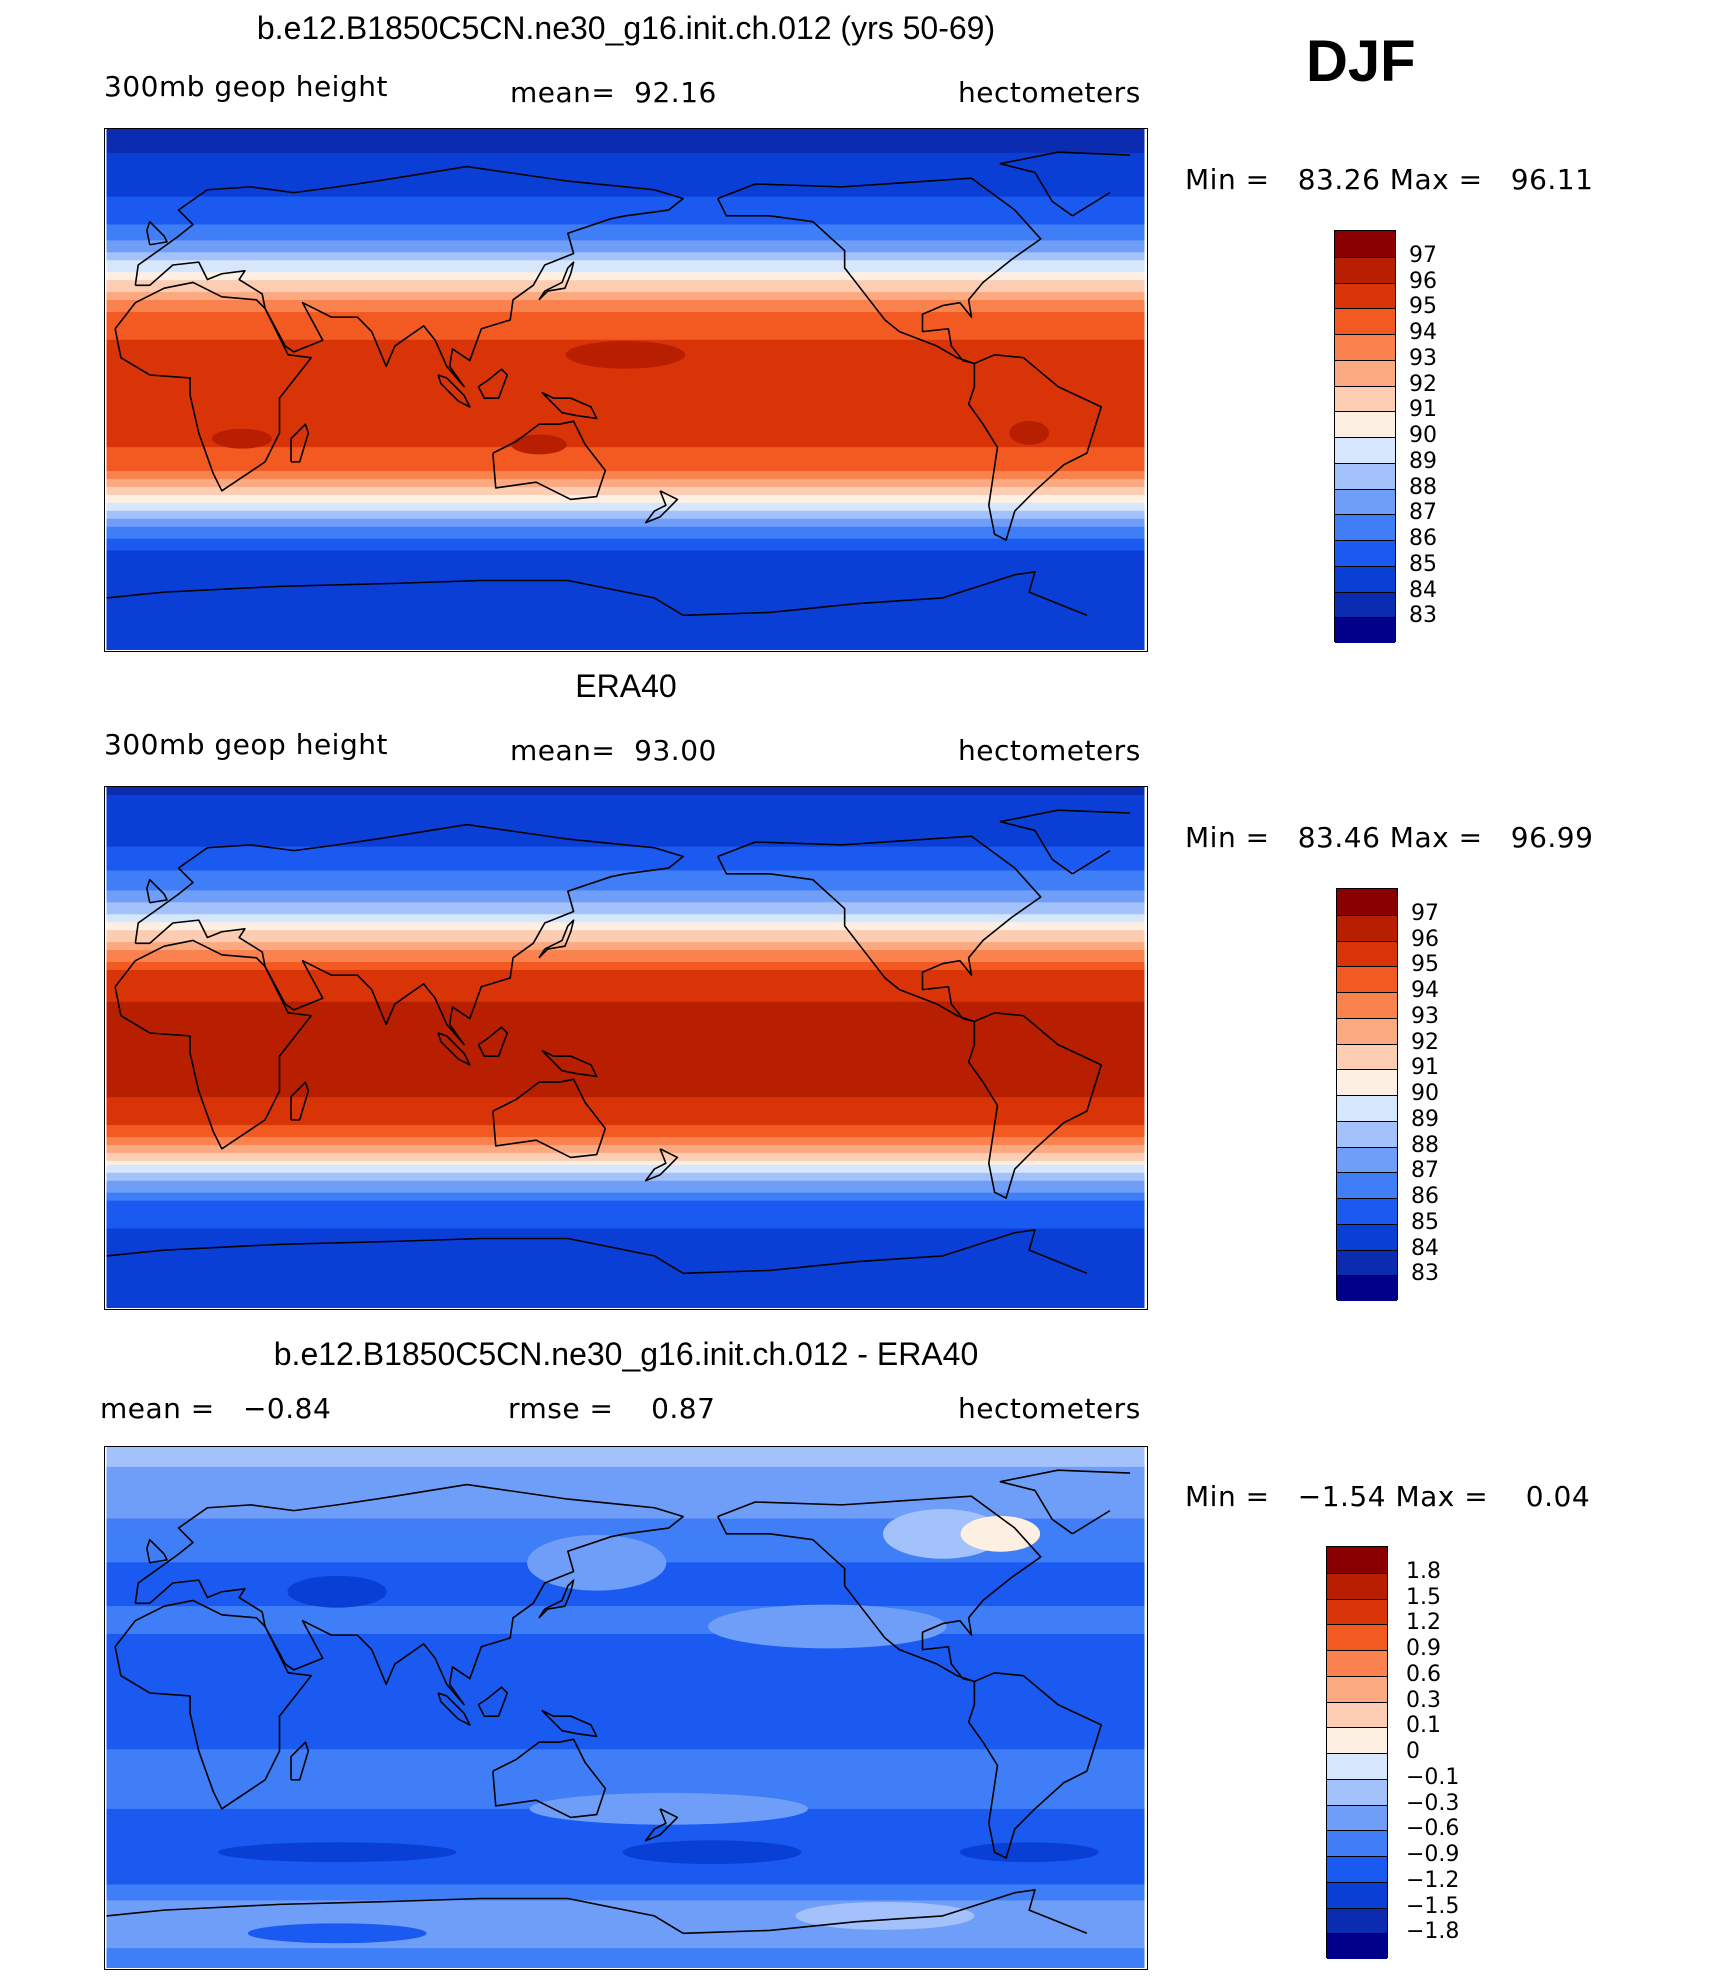 The height and width of the screenshot is (1986, 1710). Describe the element at coordinates (1433, 1854) in the screenshot. I see `colorbar-tick-label: −0.9` at that location.